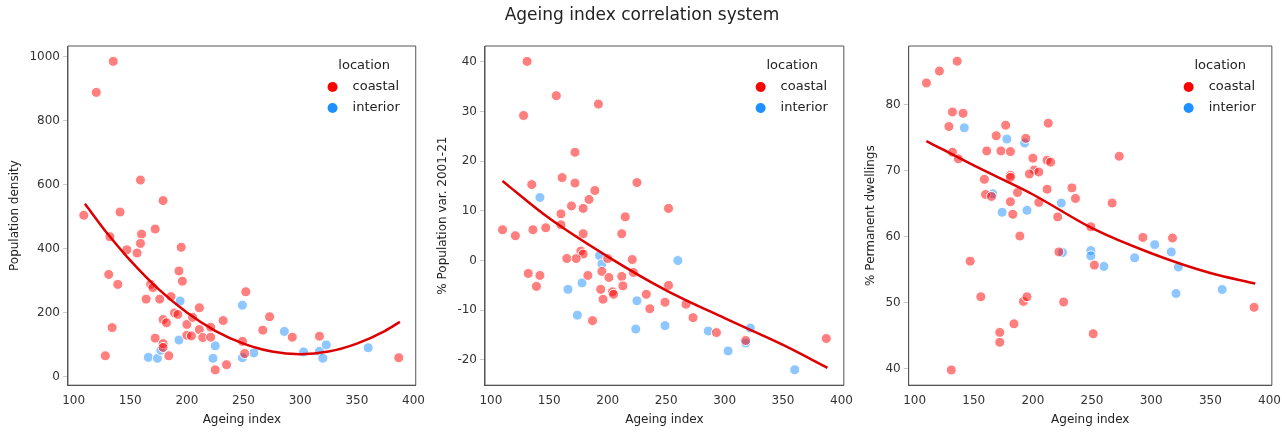 Image resolution: width=1284 pixels, height=435 pixels. I want to click on y-tick-label: -20, so click(467, 359).